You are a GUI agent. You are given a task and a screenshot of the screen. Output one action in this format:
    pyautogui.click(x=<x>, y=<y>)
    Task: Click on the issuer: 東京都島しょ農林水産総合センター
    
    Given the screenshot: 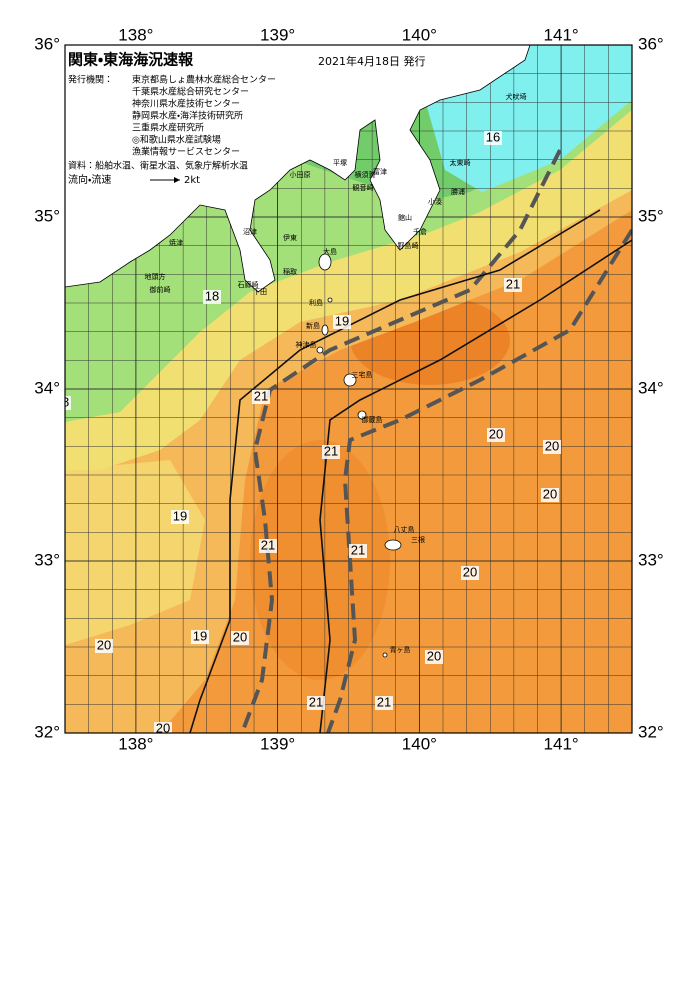 What is the action you would take?
    pyautogui.click(x=204, y=80)
    